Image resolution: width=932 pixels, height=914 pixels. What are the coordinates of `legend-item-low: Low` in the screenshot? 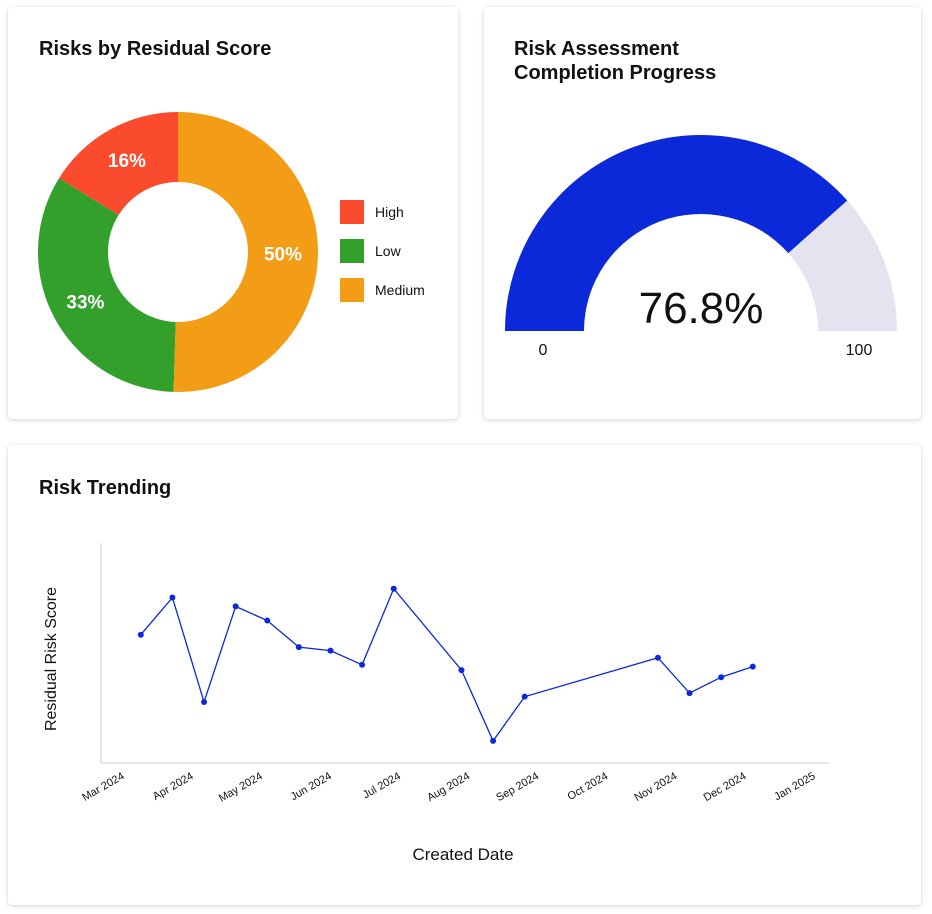 It's located at (382, 251).